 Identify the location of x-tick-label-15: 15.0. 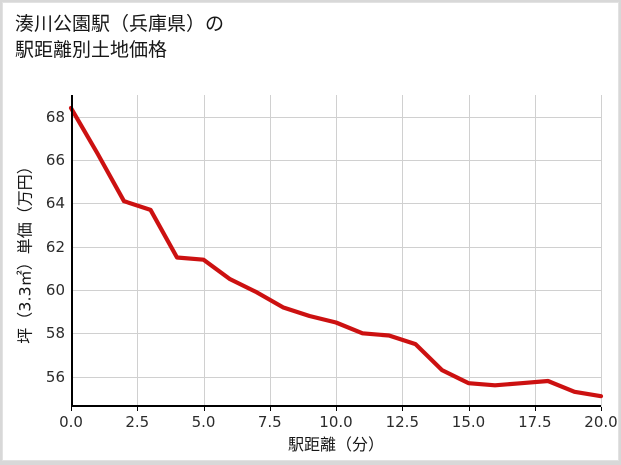
(468, 422).